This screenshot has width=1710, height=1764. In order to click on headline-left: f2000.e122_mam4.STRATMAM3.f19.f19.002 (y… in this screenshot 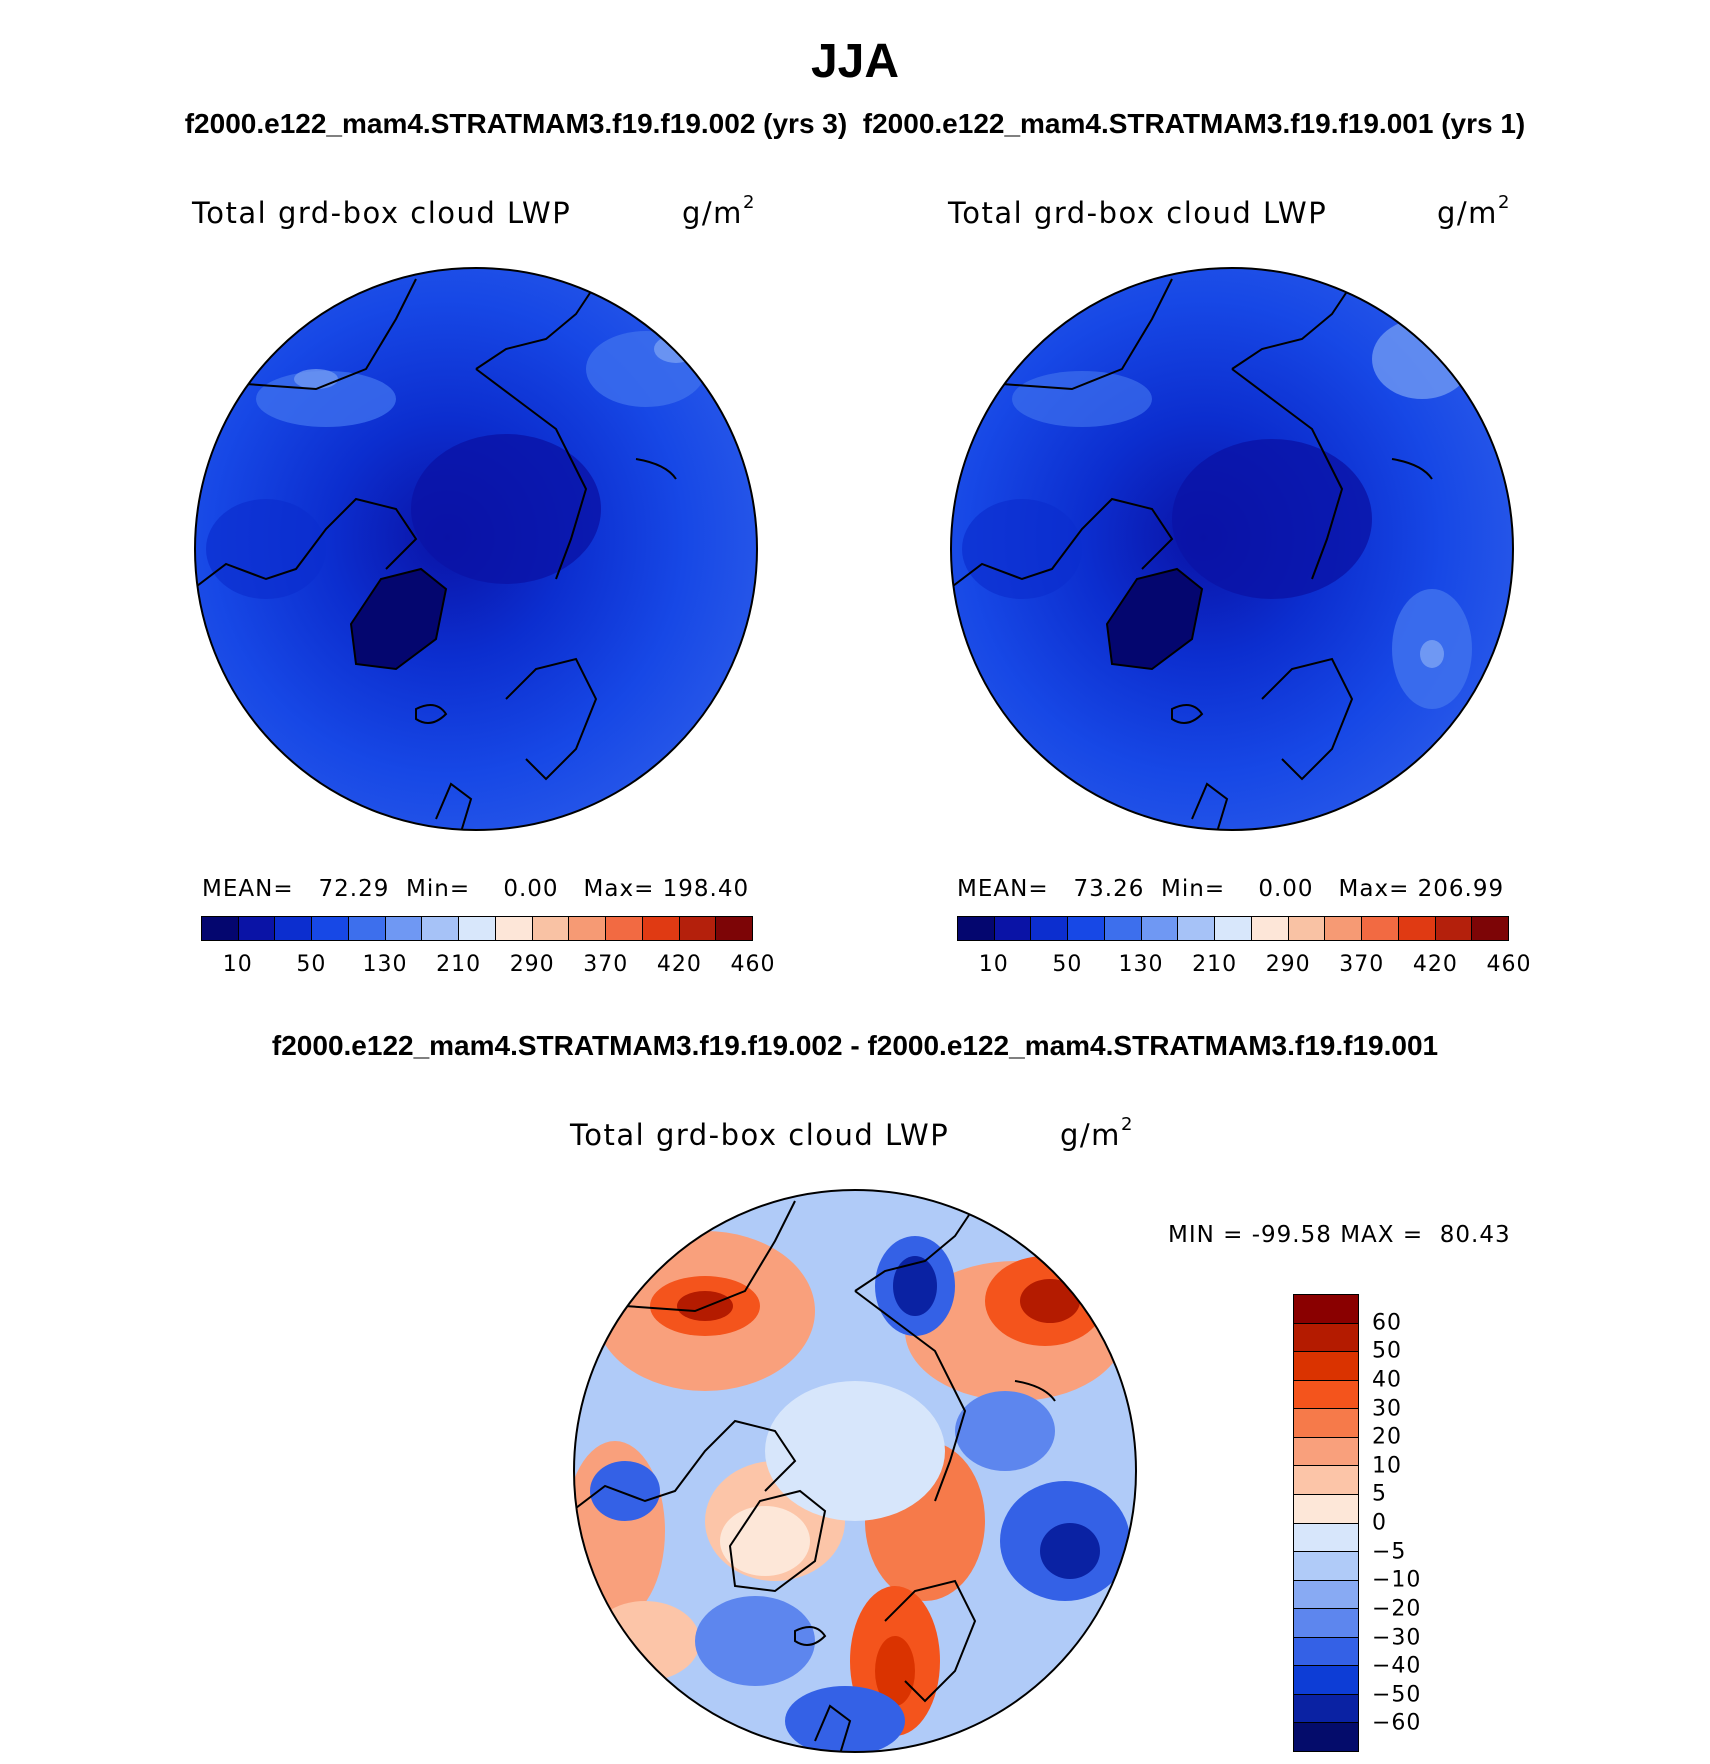, I will do `click(516, 123)`.